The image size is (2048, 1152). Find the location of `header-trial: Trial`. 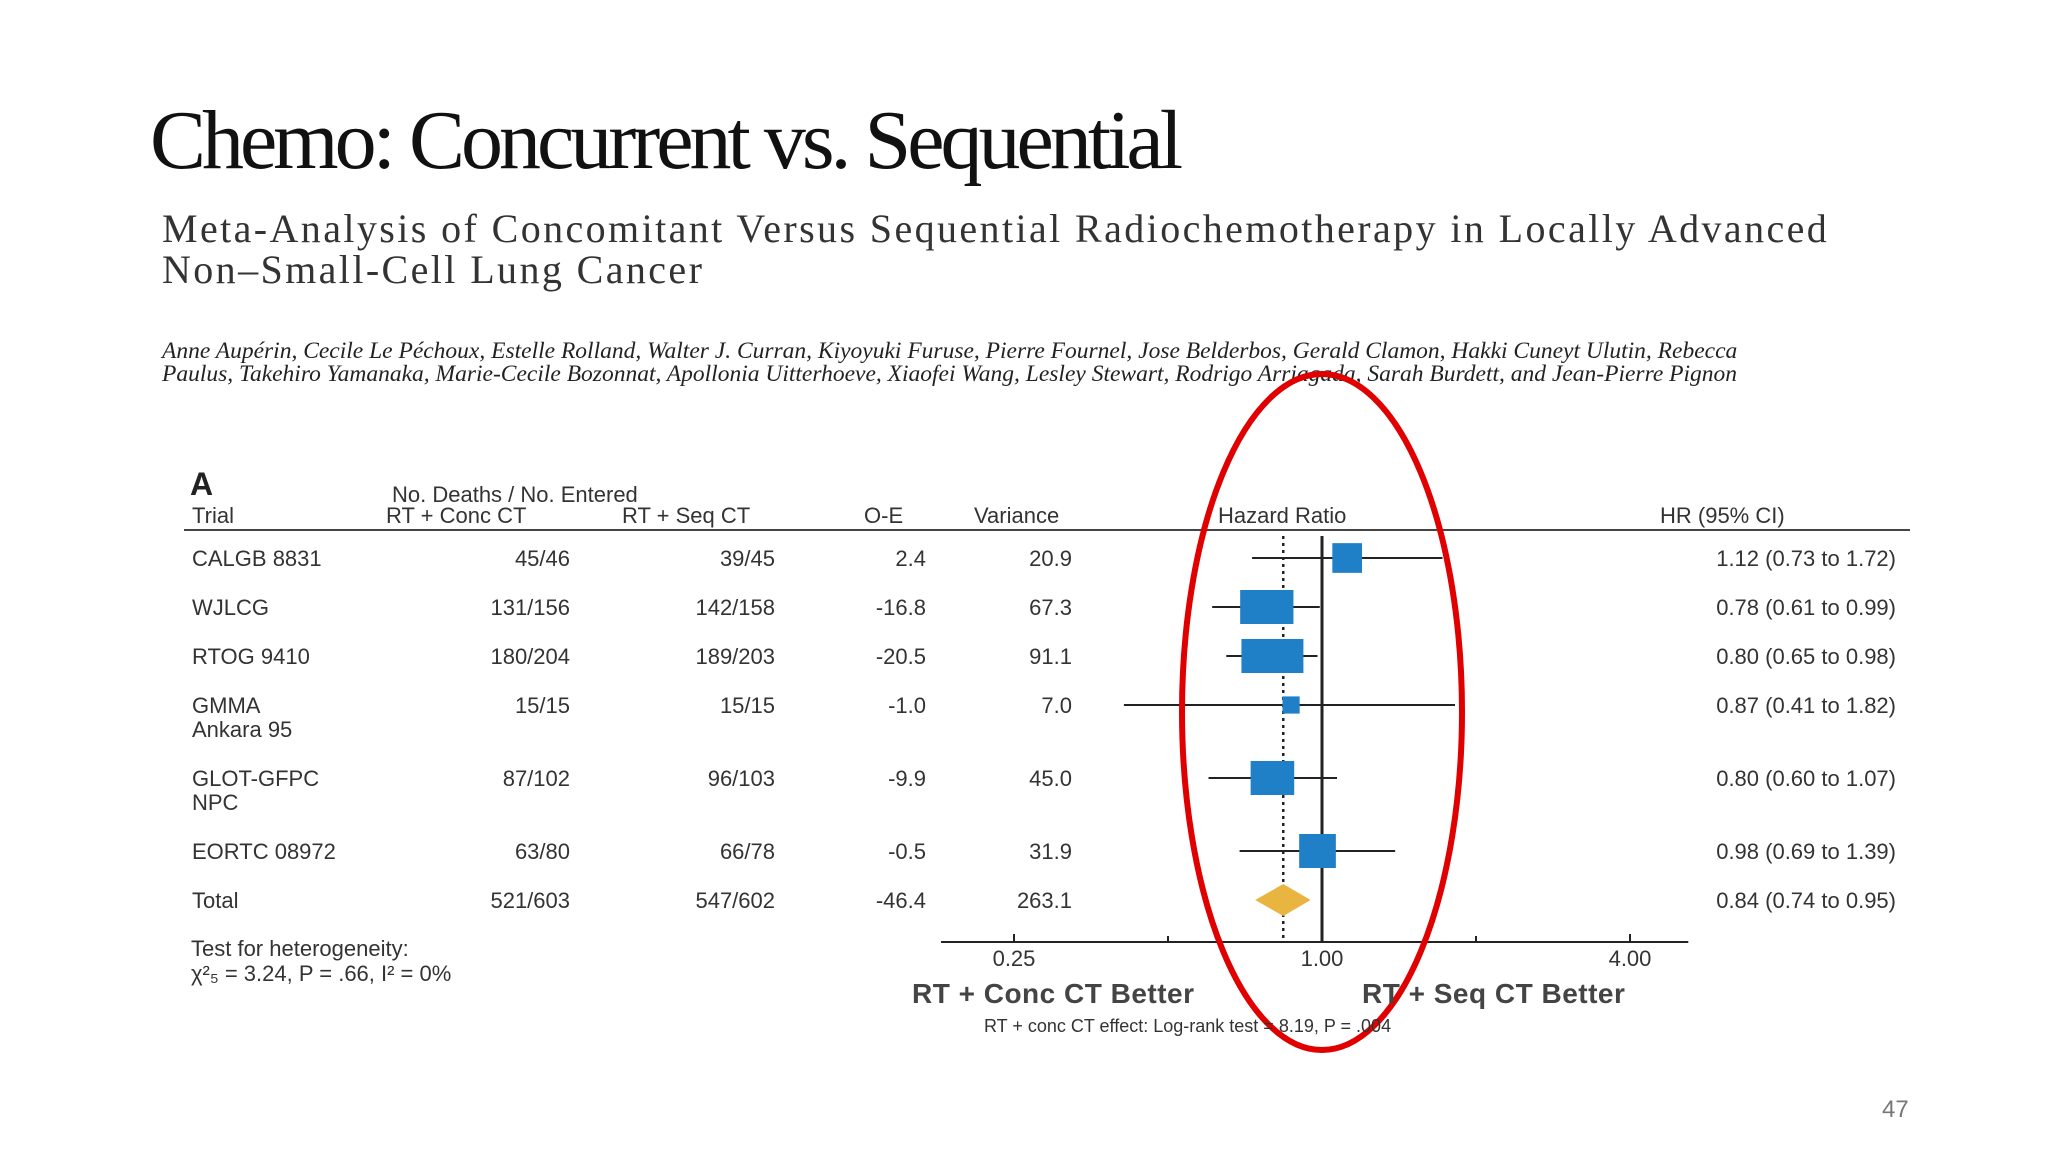

header-trial: Trial is located at coordinates (213, 515).